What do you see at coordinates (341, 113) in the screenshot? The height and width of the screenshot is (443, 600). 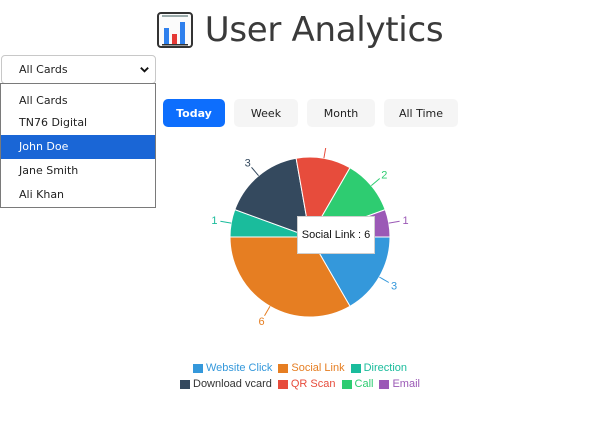 I see `tab-month: Month` at bounding box center [341, 113].